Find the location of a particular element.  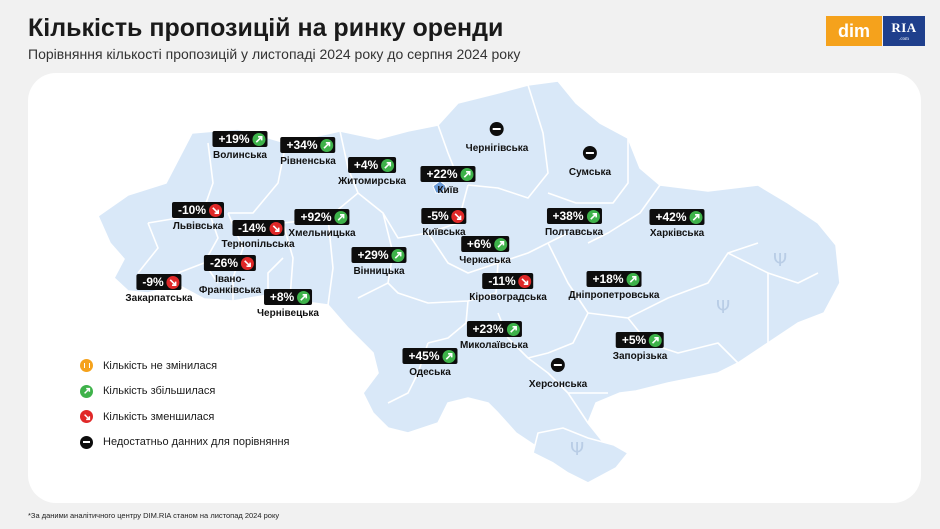

region-value-badge: +92% is located at coordinates (322, 217).